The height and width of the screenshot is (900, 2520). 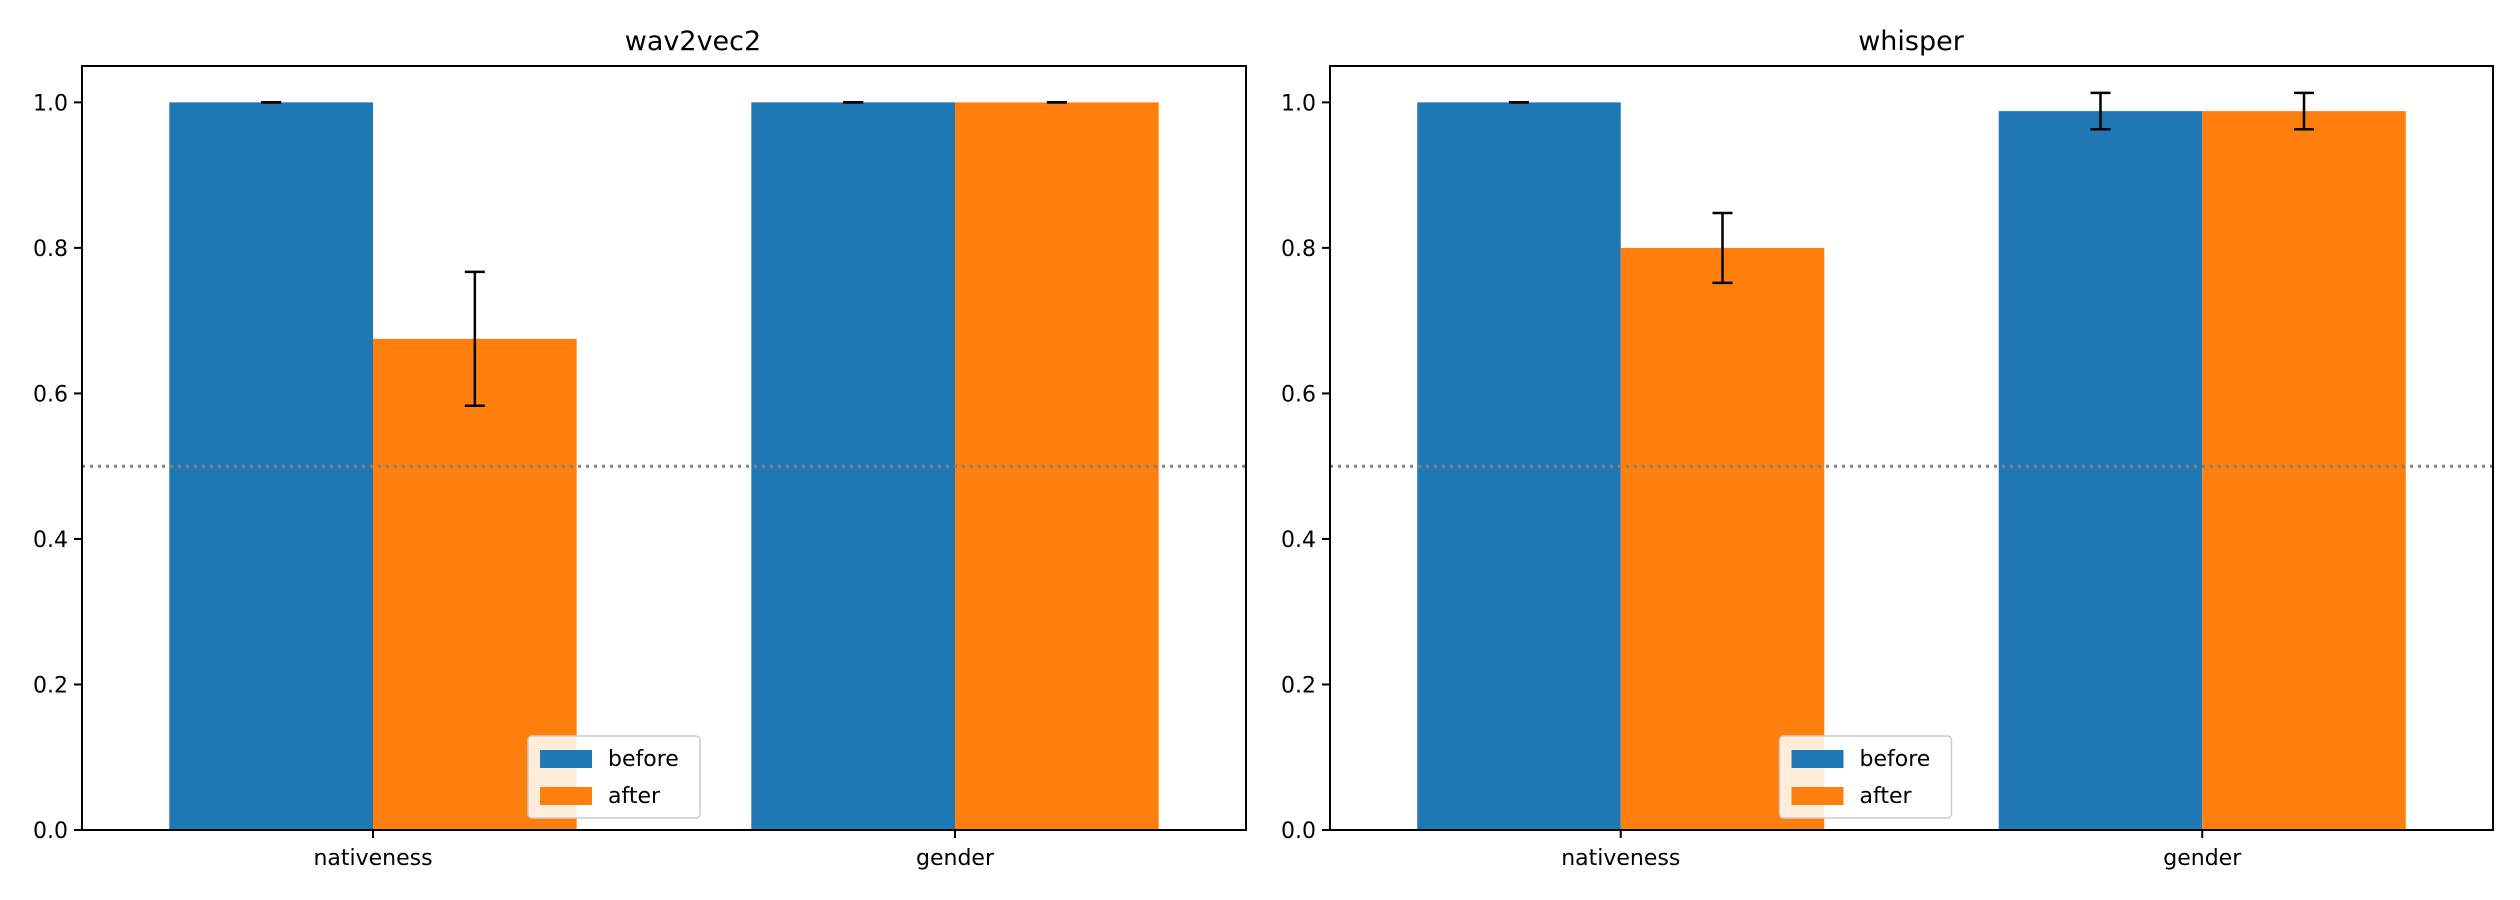 I want to click on chart-title: whisper, so click(x=1911, y=41).